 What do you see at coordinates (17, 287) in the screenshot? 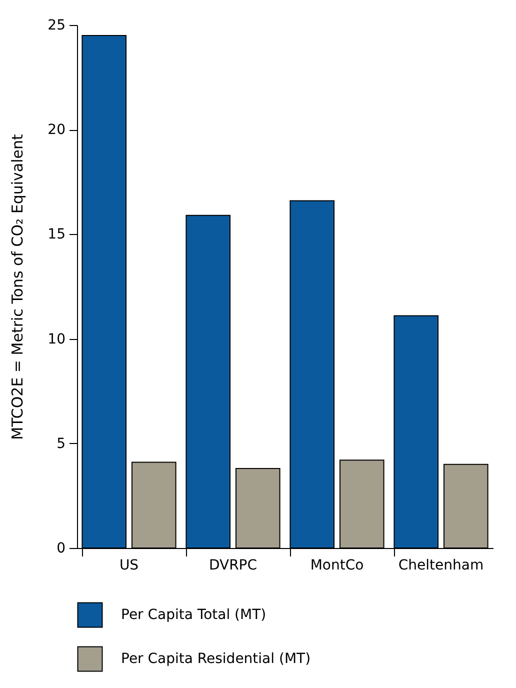
I see `y-axis-title: MTCO2E = Metric Tons of CO₂ Equivalent` at bounding box center [17, 287].